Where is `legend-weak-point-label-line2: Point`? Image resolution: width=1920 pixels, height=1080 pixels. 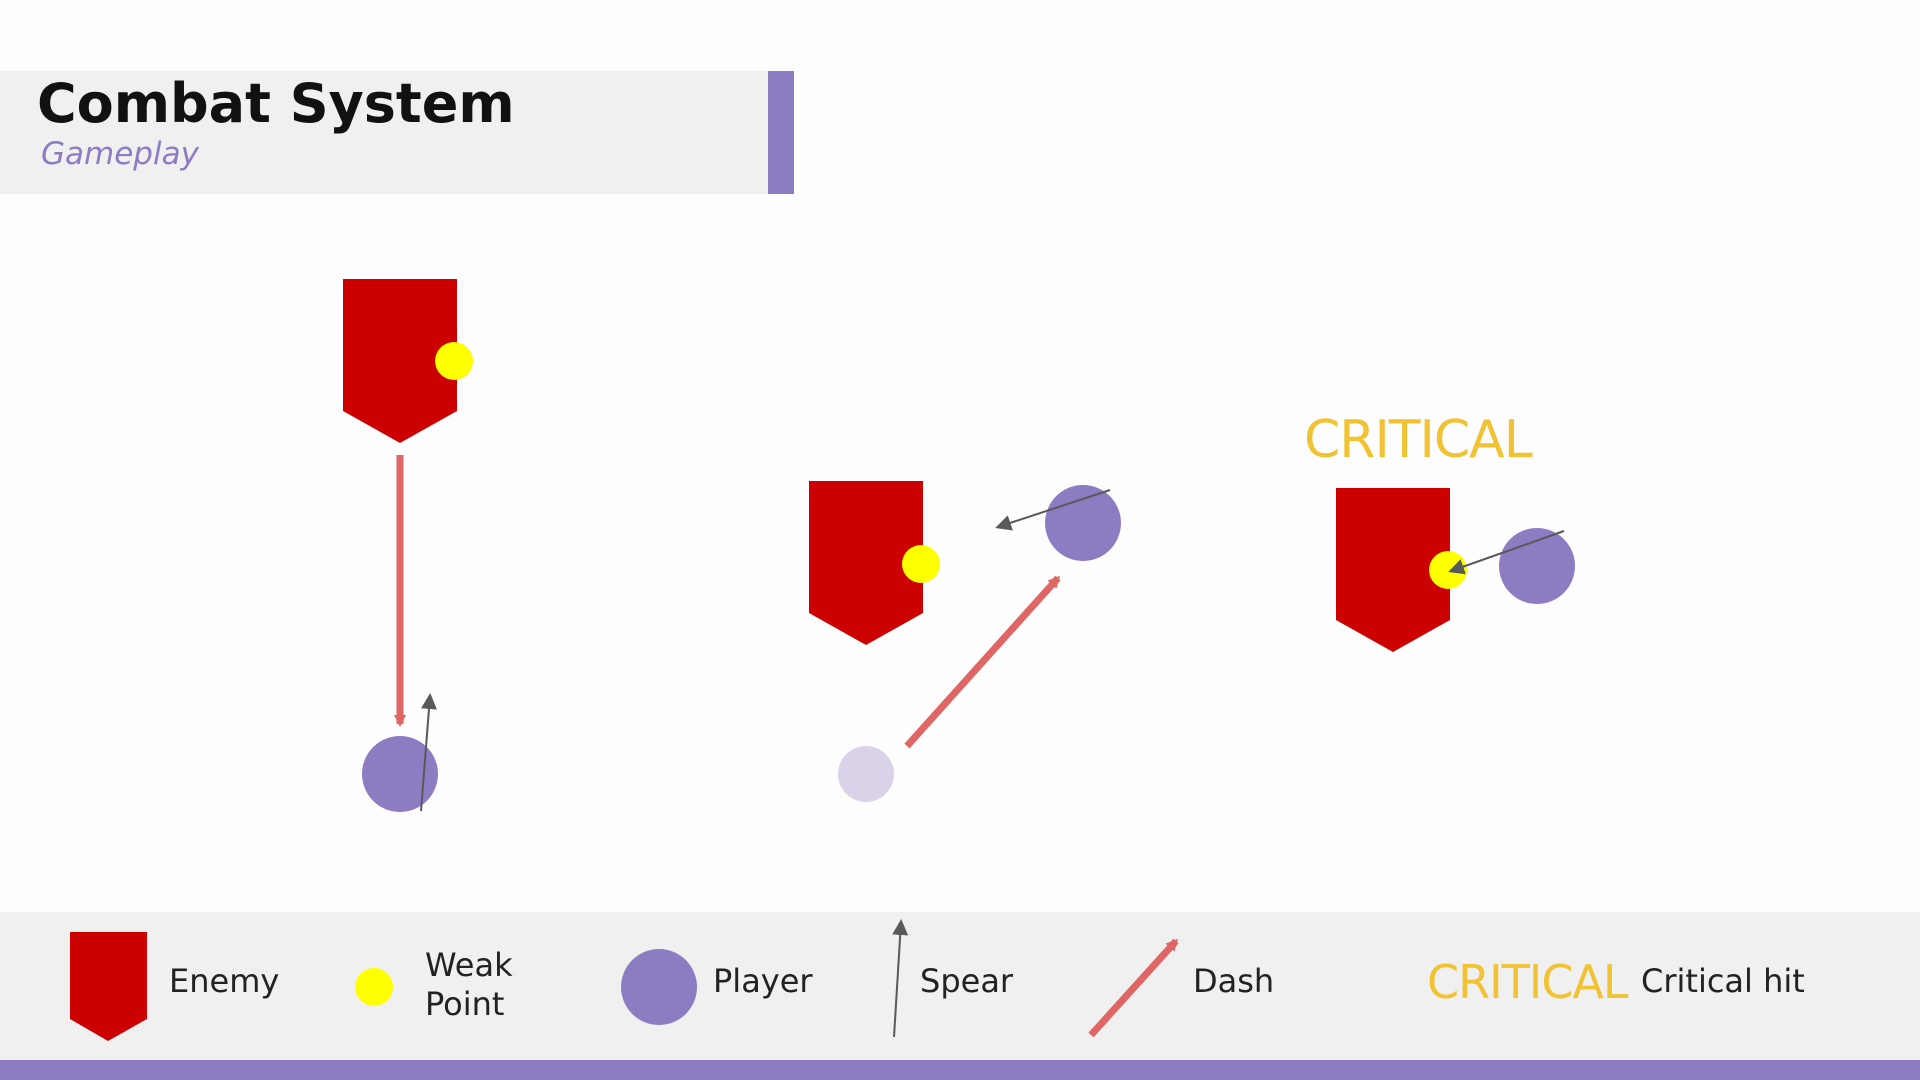 legend-weak-point-label-line2: Point is located at coordinates (465, 1004).